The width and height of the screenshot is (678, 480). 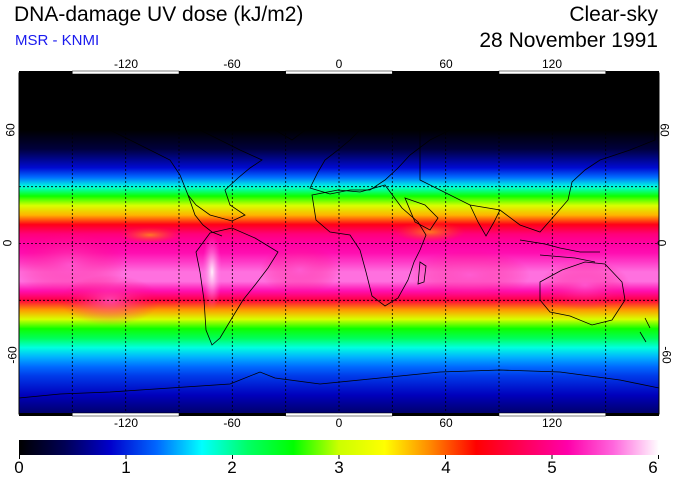 What do you see at coordinates (552, 467) in the screenshot?
I see `colorbar-label-5: 5` at bounding box center [552, 467].